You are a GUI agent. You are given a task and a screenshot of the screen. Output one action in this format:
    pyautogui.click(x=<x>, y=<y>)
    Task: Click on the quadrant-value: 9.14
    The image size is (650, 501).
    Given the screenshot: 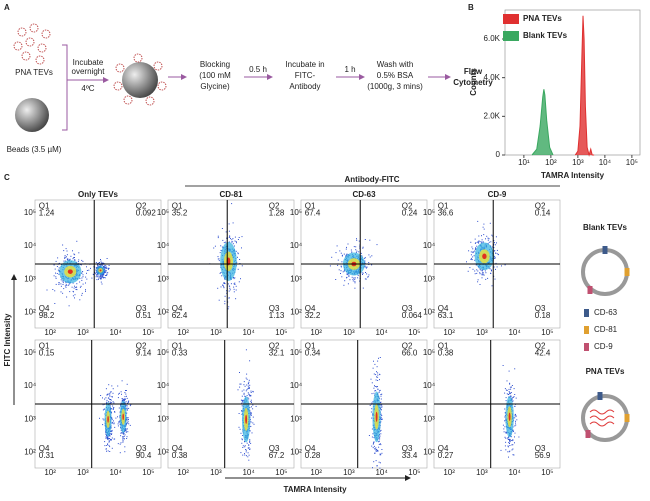 What is the action you would take?
    pyautogui.click(x=144, y=353)
    